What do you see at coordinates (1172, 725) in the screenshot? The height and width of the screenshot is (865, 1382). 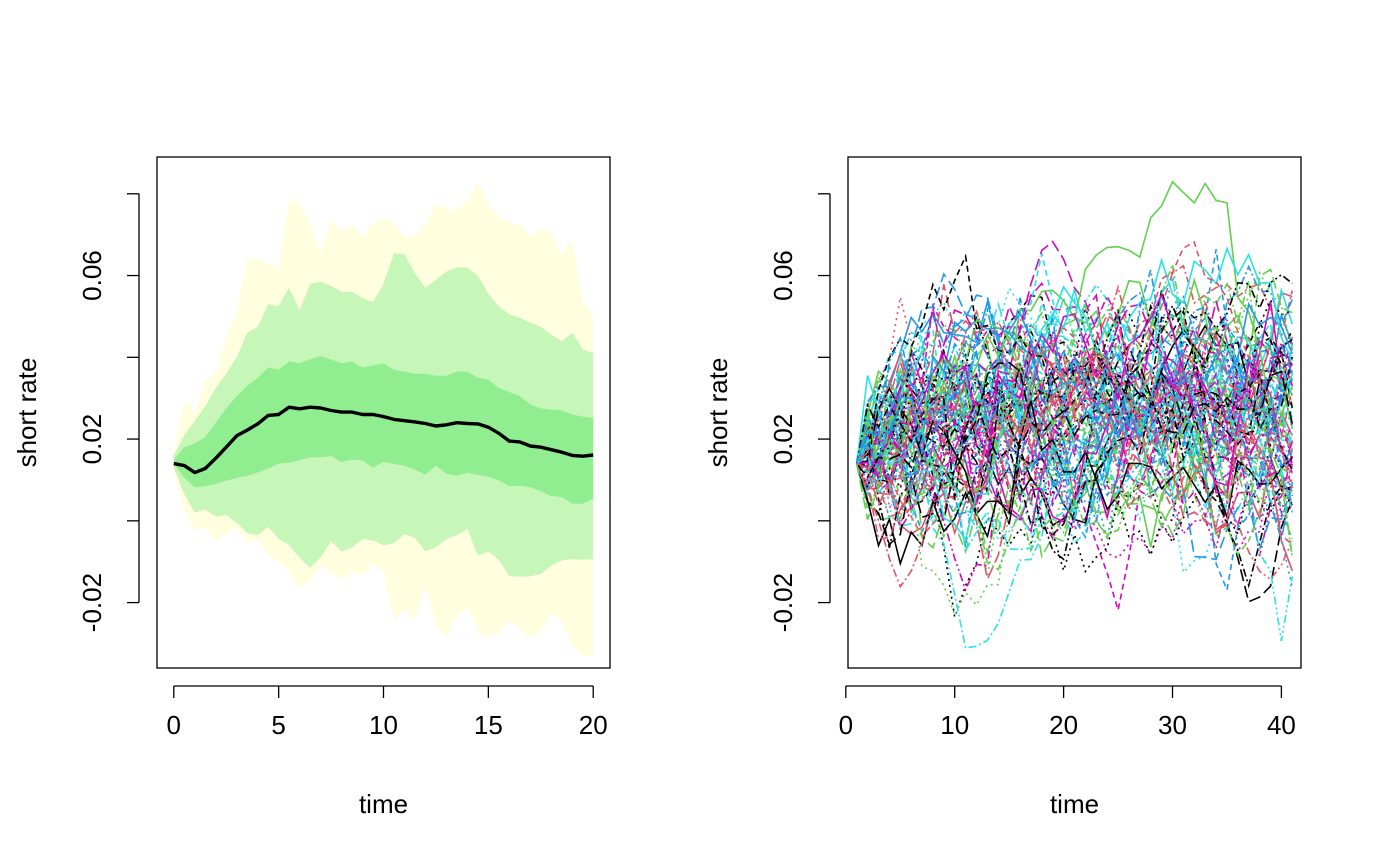 I see `x-tick-label: 30` at bounding box center [1172, 725].